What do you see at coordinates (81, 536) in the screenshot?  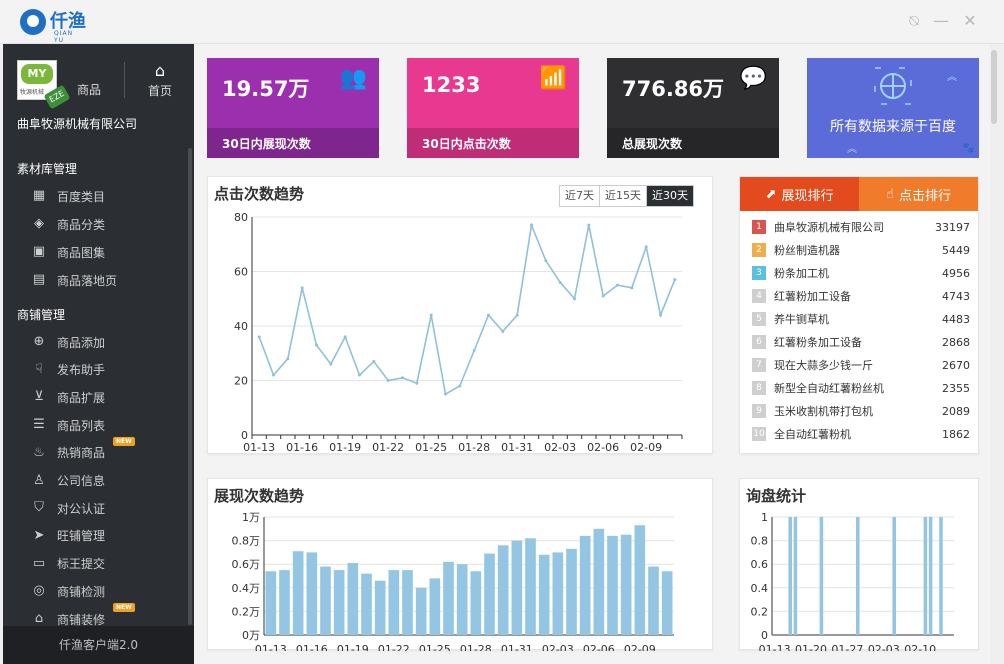 I see `sidebar-item-label: 旺铺管理` at bounding box center [81, 536].